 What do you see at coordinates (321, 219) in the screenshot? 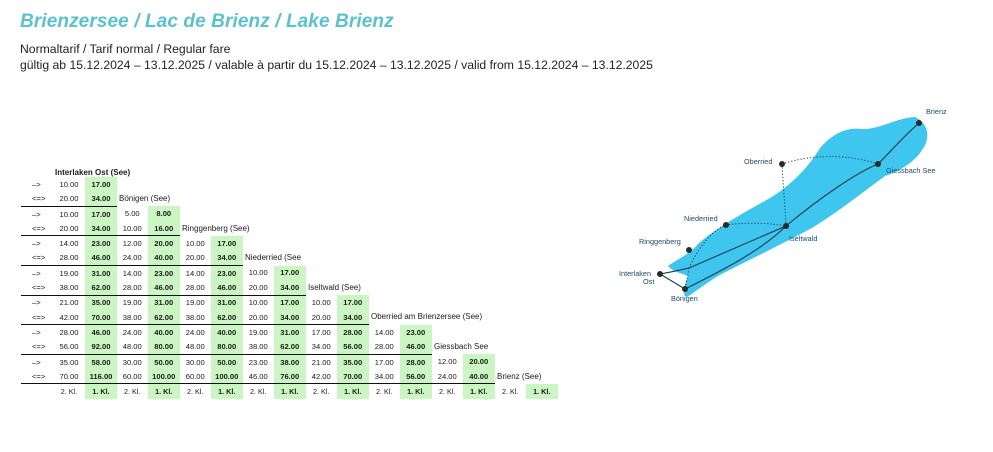
I see `fare-row-oneway: –> 10.00 17.00 5.00 8.00 Ringgenberg (See)` at bounding box center [321, 219].